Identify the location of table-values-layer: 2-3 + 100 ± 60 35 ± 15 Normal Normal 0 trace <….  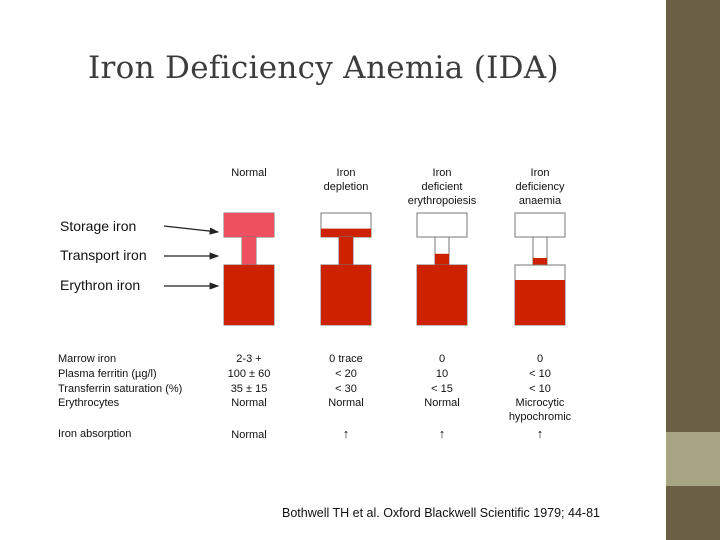
(400, 397).